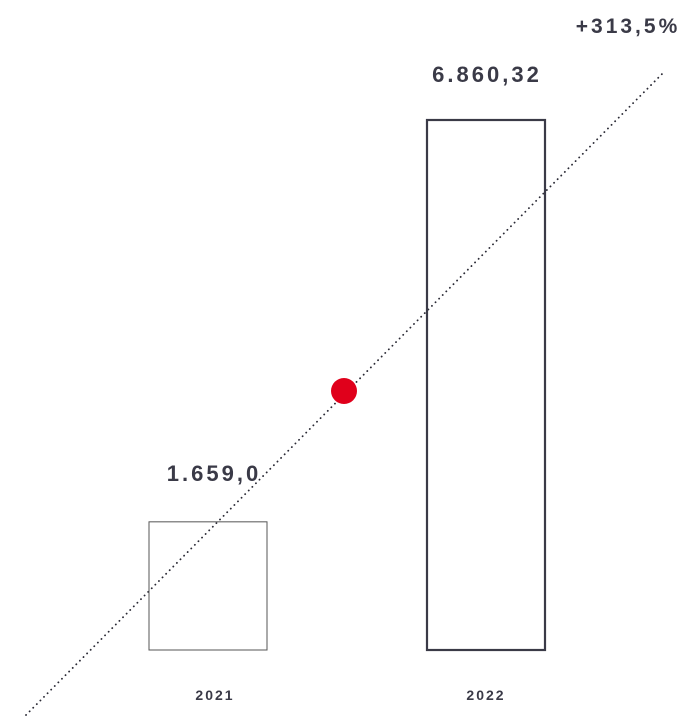 Image resolution: width=696 pixels, height=720 pixels. I want to click on bar-2021, so click(208, 586).